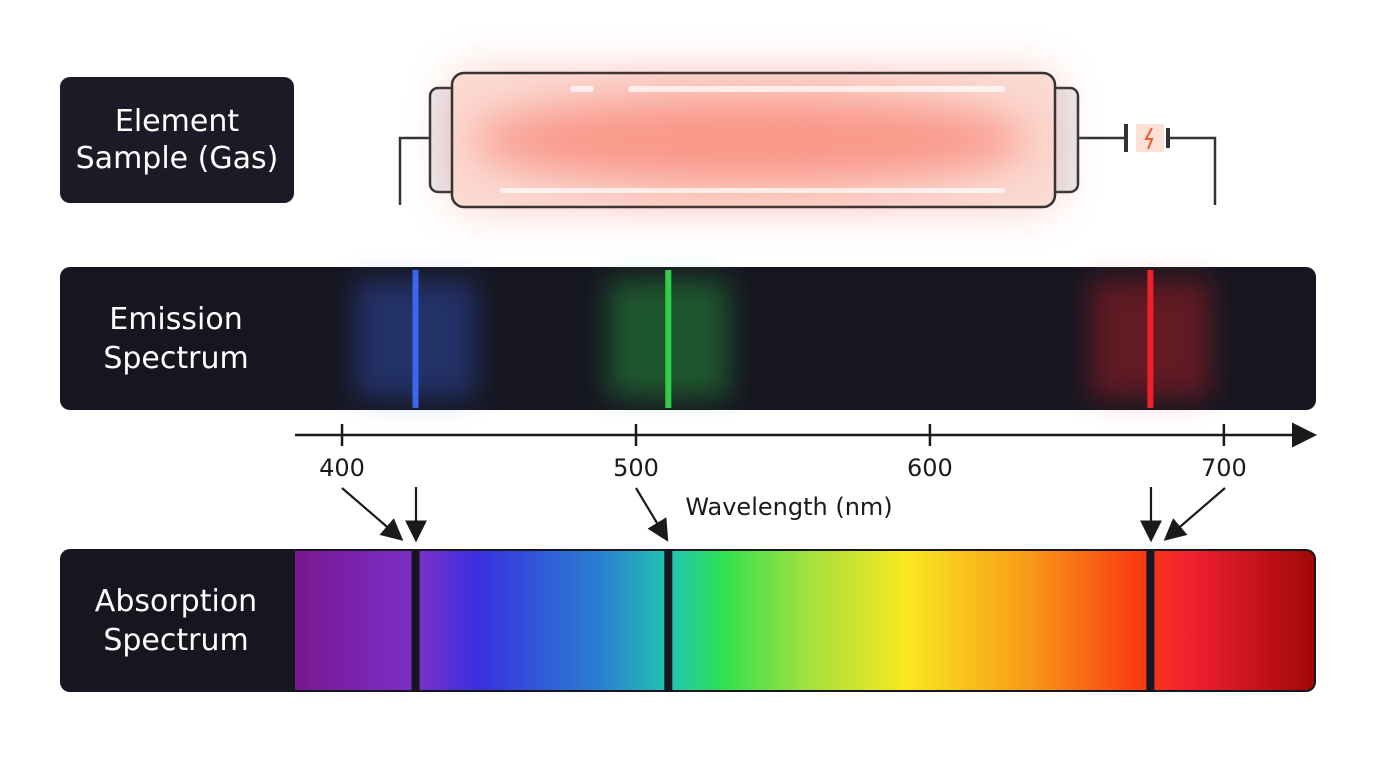  Describe the element at coordinates (1224, 468) in the screenshot. I see `tick-label: 700` at that location.